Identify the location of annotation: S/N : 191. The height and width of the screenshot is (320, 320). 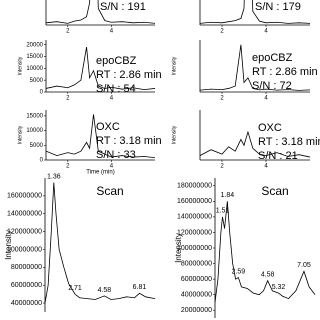
(123, 7).